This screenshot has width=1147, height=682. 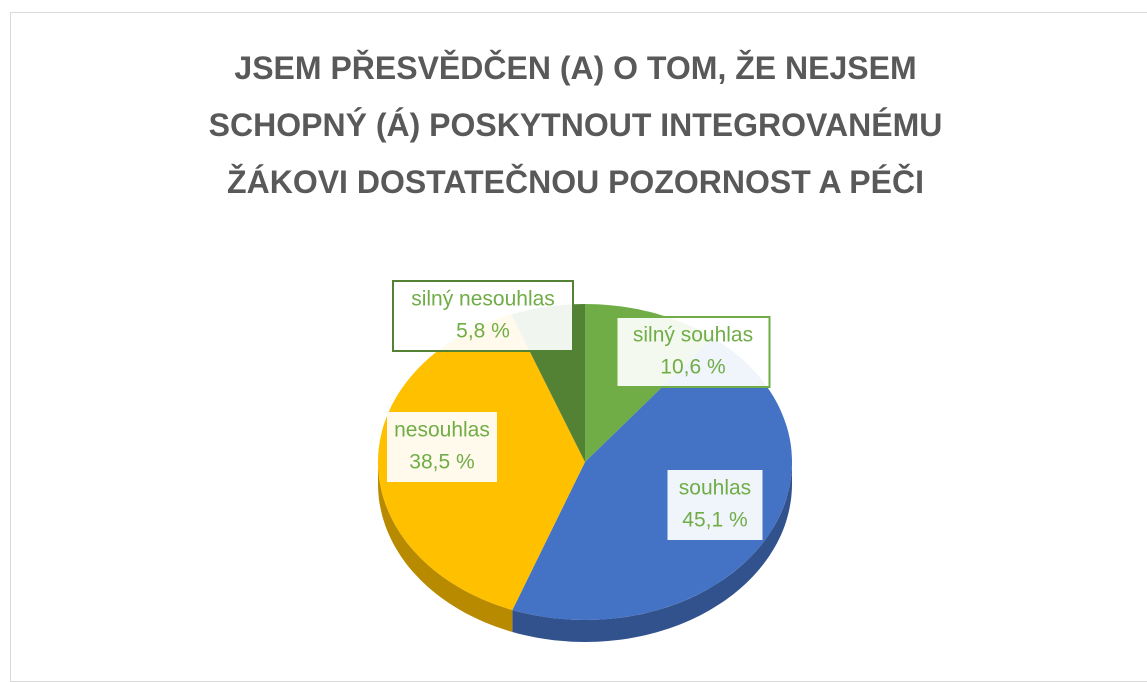 What do you see at coordinates (442, 430) in the screenshot?
I see `data-label-name: nesouhlas` at bounding box center [442, 430].